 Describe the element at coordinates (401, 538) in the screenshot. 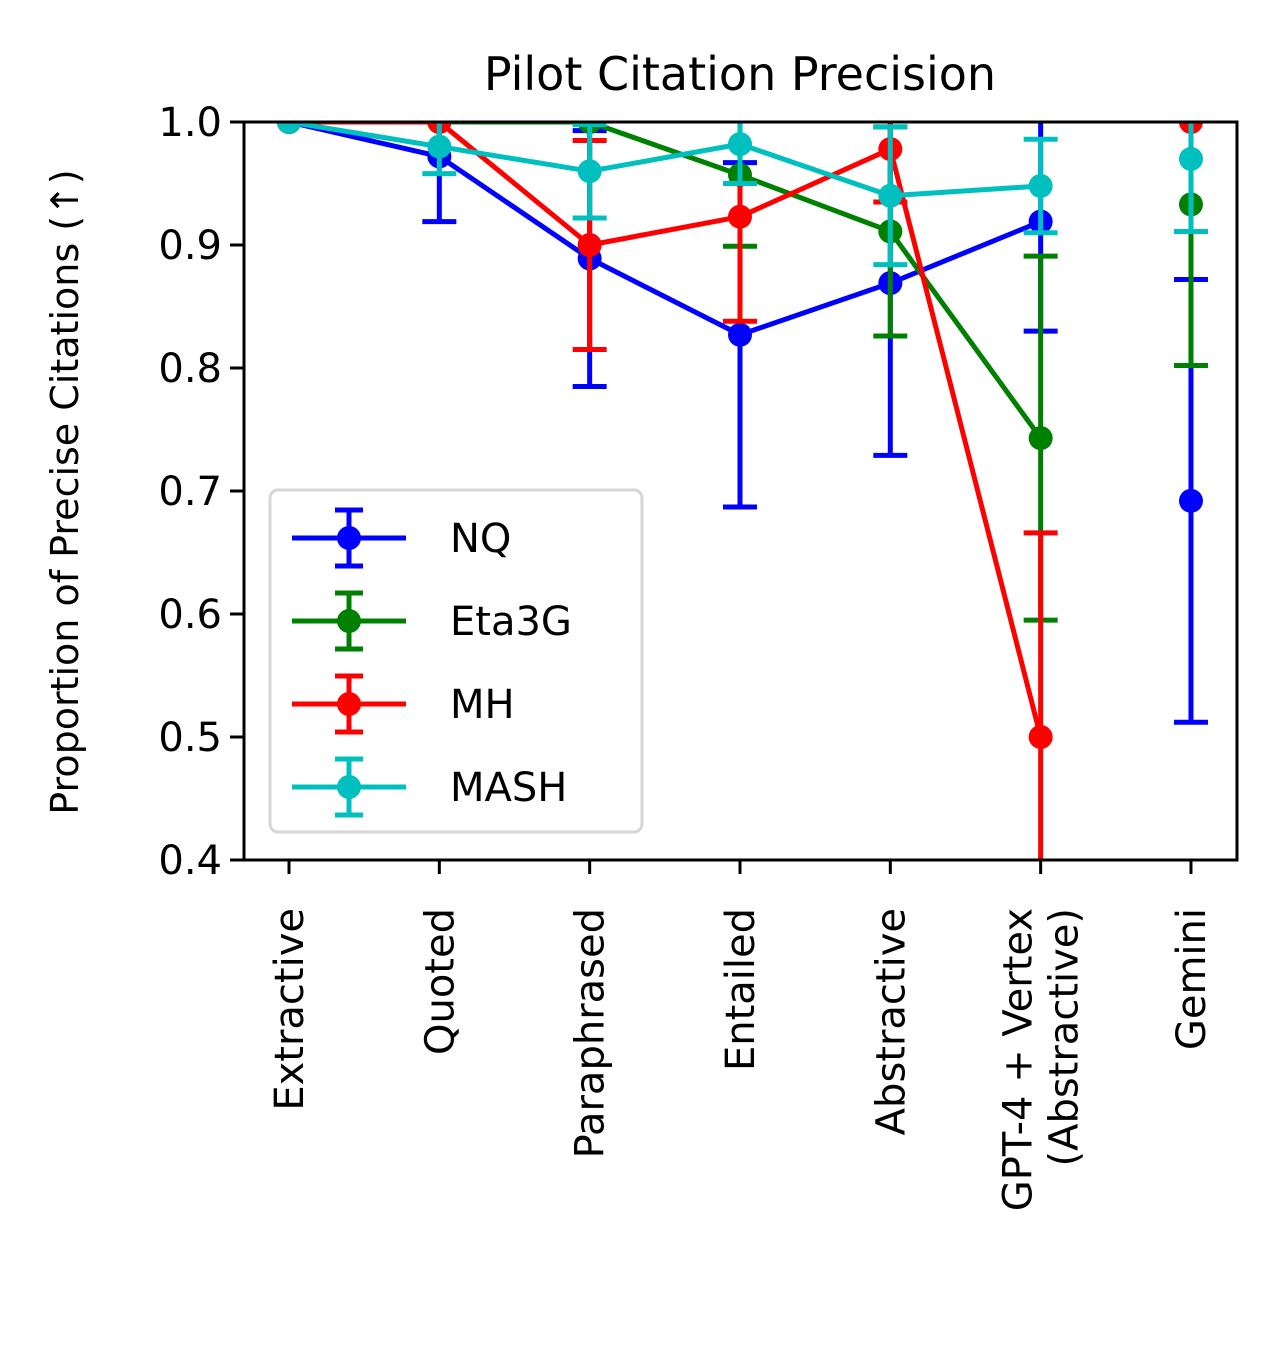

I see `legend-item-nq: NQ` at that location.